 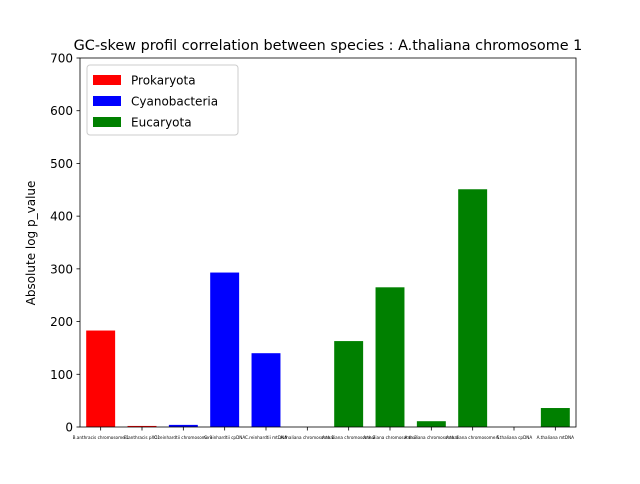 I want to click on y-tick-label-5: 500, so click(x=61, y=164).